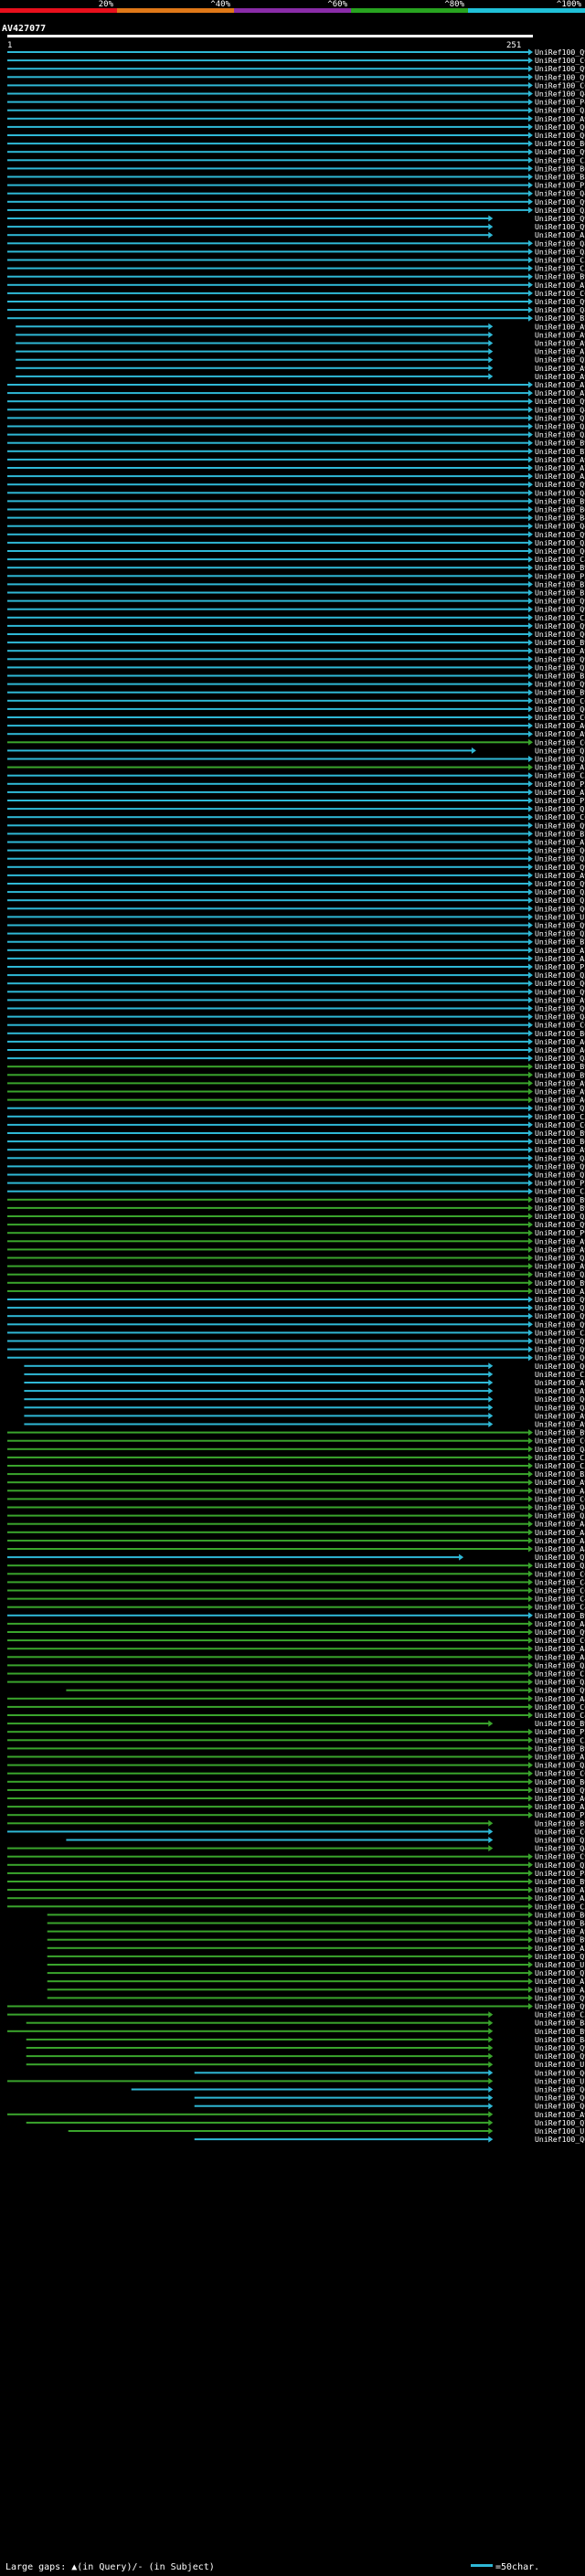 This screenshot has height=2576, width=585. Describe the element at coordinates (296, 1283) in the screenshot. I see `hit-row: UniRef100_B9GDZ2` at that location.